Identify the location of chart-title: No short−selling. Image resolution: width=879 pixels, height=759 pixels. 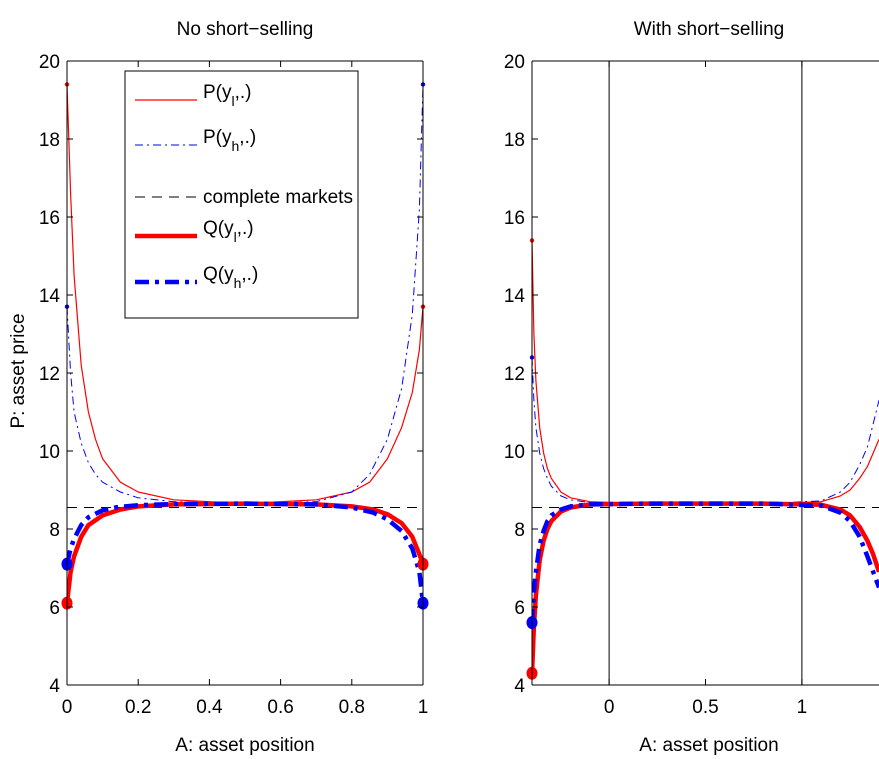
(245, 29).